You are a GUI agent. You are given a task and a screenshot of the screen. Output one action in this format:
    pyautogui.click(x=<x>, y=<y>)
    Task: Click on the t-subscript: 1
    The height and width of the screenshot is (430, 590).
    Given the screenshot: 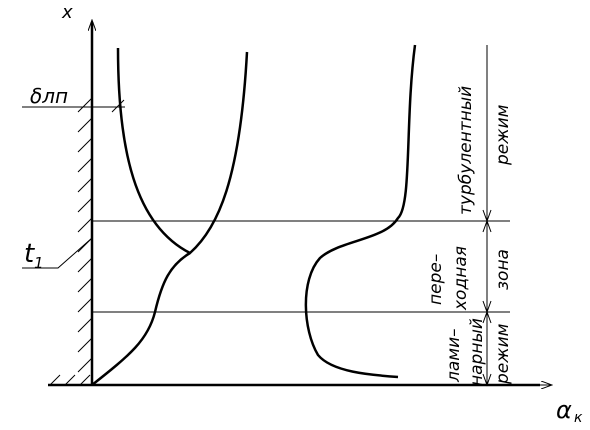 What is the action you would take?
    pyautogui.click(x=39, y=263)
    